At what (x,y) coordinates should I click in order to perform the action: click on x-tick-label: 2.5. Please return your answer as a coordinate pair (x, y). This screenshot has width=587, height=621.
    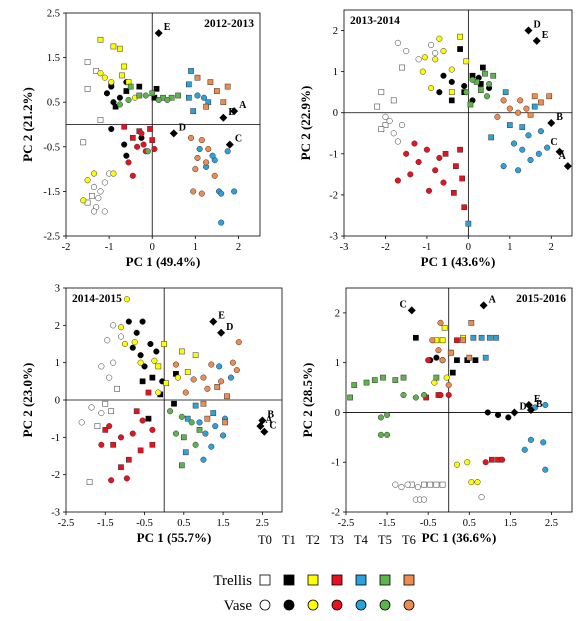
    Looking at the image, I should click on (551, 523).